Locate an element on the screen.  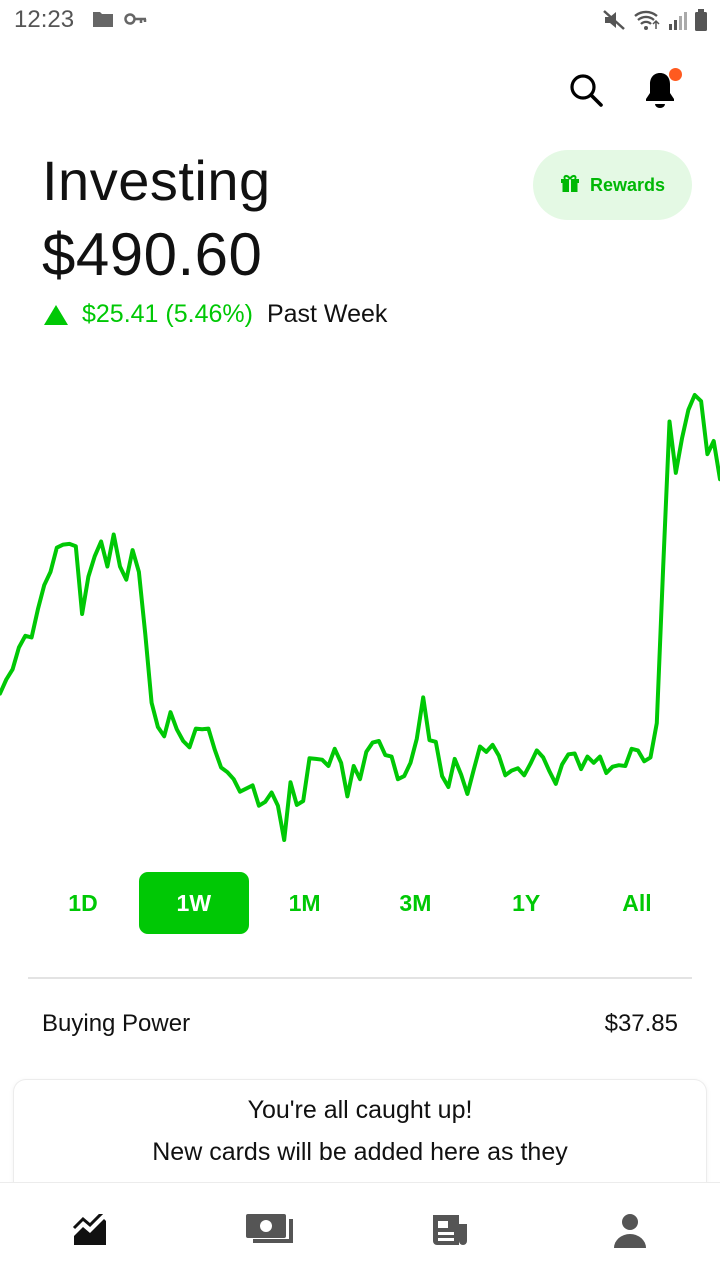
top-actions is located at coordinates (624, 91).